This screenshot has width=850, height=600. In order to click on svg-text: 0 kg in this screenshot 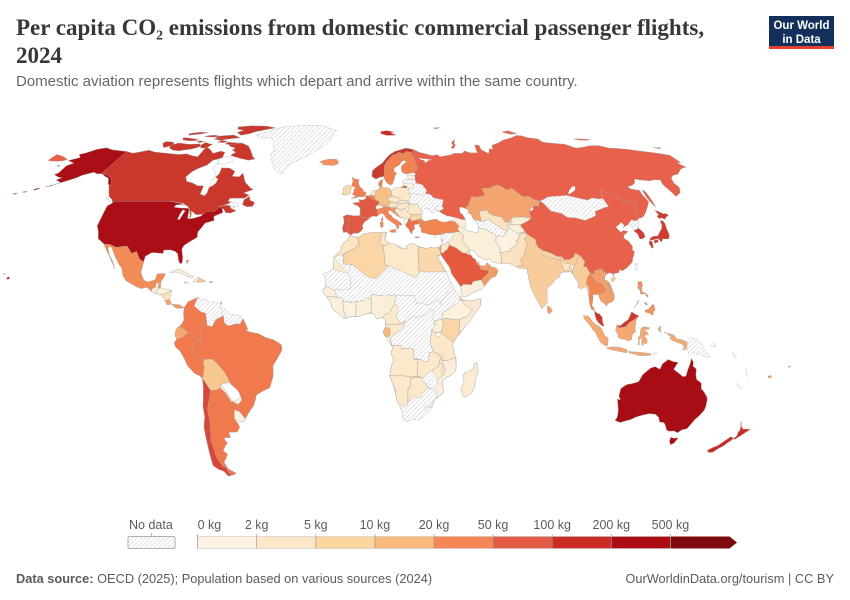, I will do `click(210, 525)`.